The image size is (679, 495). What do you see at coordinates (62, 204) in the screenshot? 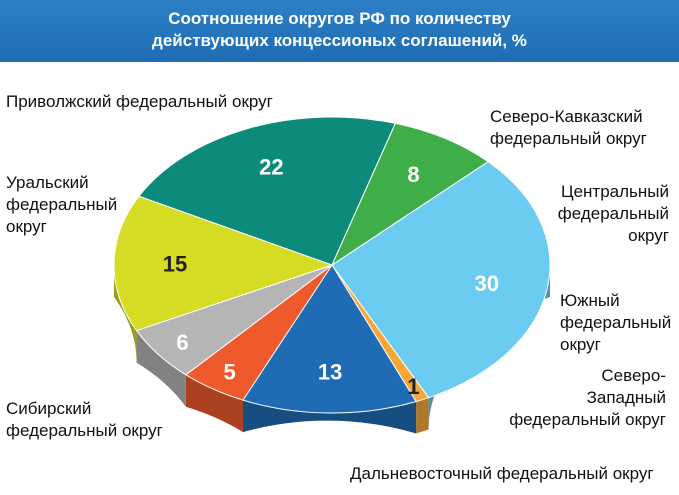
I see `label-ural: Уральский федеральный округ` at bounding box center [62, 204].